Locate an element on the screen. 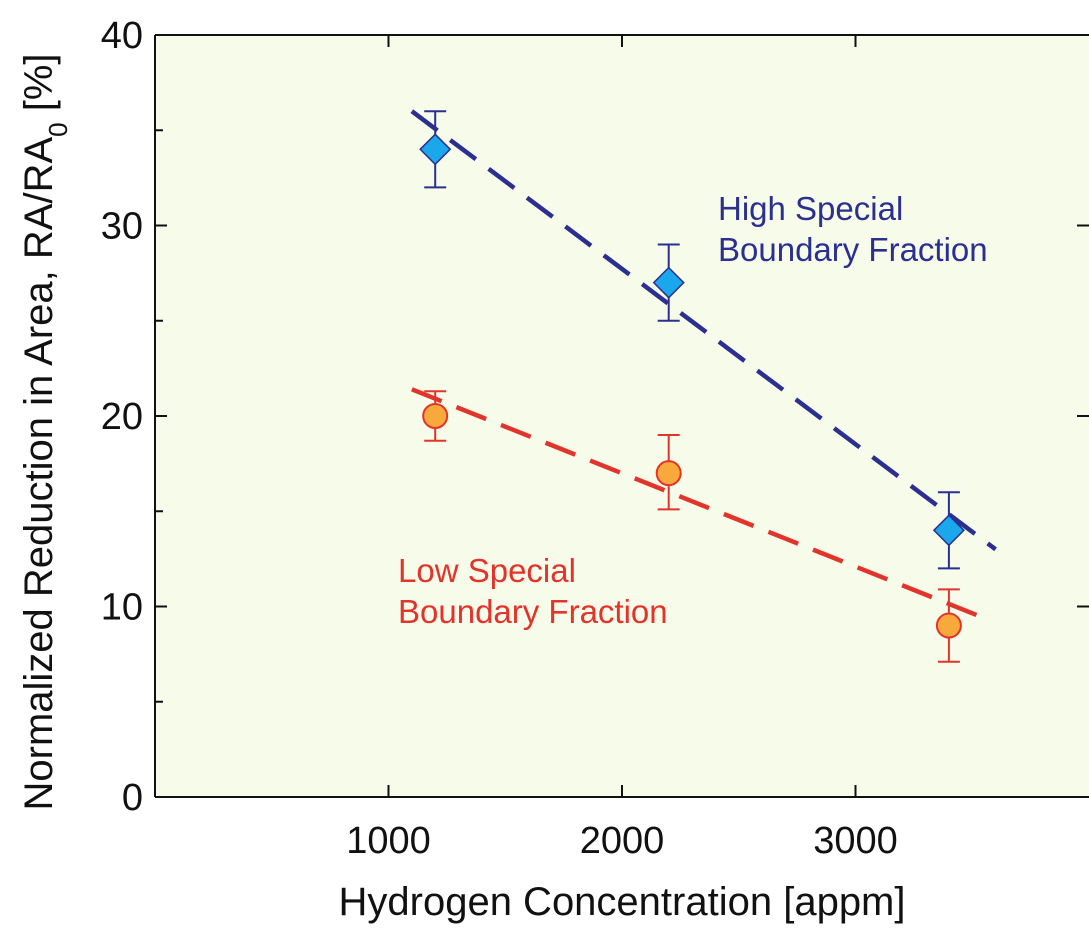 Image resolution: width=1089 pixels, height=938 pixels. y-axis-title: Normalized Reduction in Area, RA/RA0 [%] is located at coordinates (45, 431).